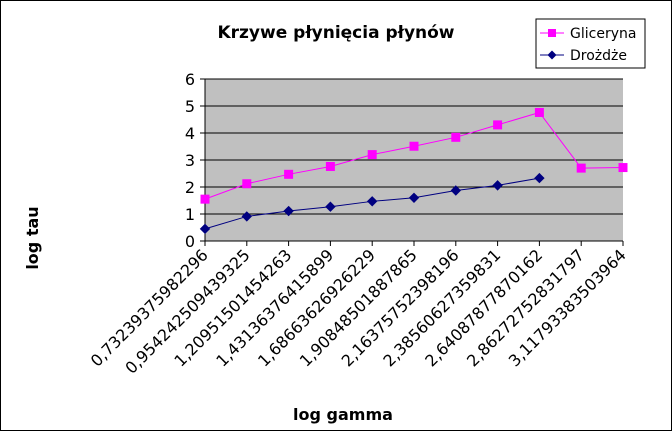  I want to click on legend-label-1: Drożdże, so click(598, 56).